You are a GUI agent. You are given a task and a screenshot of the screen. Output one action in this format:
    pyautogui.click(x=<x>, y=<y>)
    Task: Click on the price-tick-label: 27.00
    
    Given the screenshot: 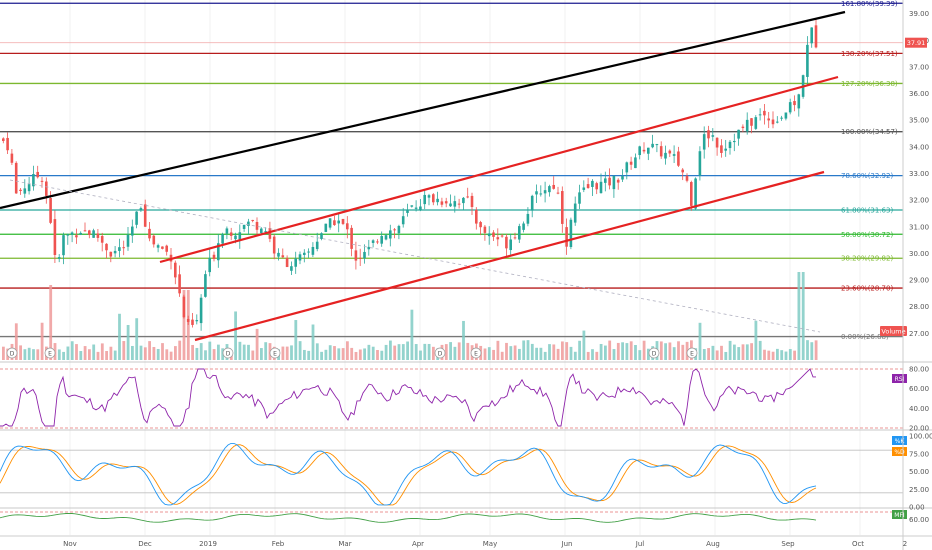 What is the action you would take?
    pyautogui.click(x=919, y=334)
    